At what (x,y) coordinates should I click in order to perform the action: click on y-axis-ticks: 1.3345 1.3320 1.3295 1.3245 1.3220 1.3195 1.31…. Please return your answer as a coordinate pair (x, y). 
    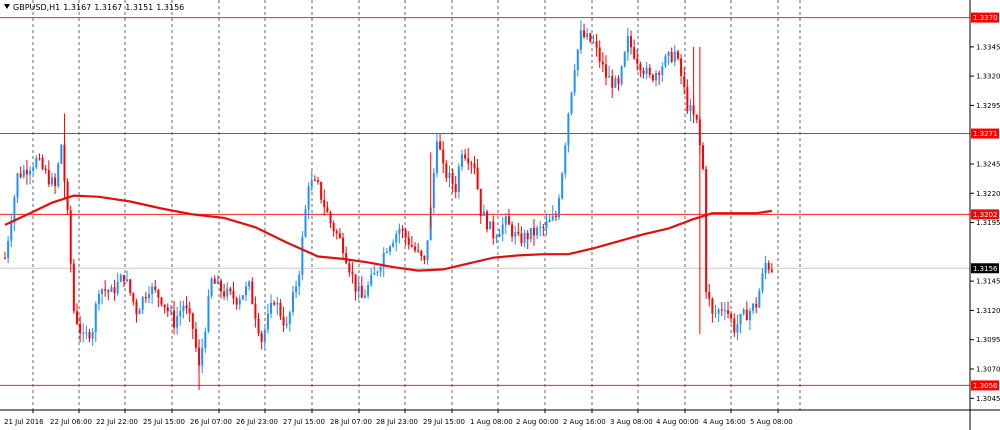
    Looking at the image, I should click on (985, 223).